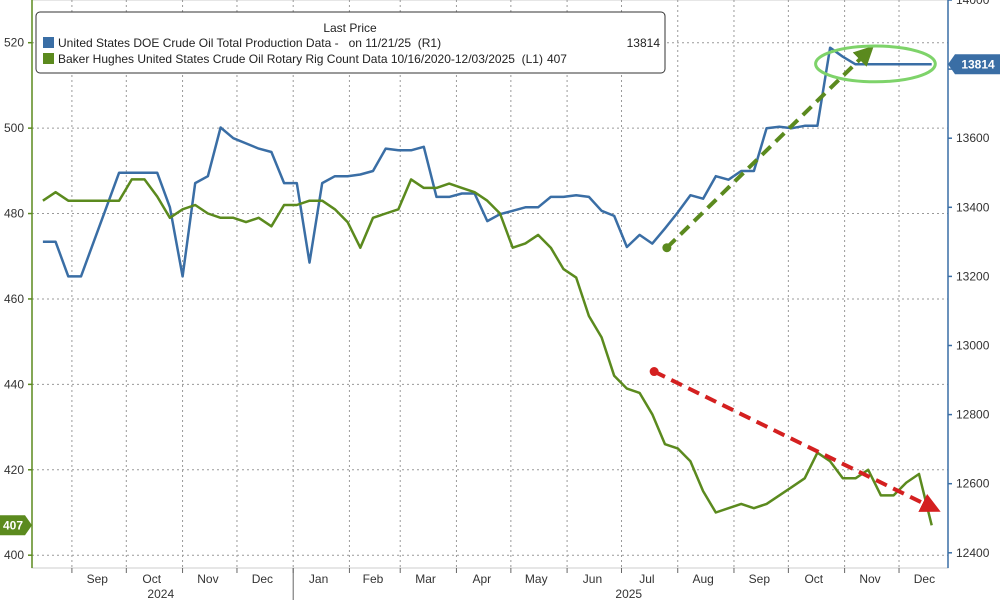 The width and height of the screenshot is (1003, 600). Describe the element at coordinates (318, 579) in the screenshot. I see `x-tick-label-month: Jan` at that location.